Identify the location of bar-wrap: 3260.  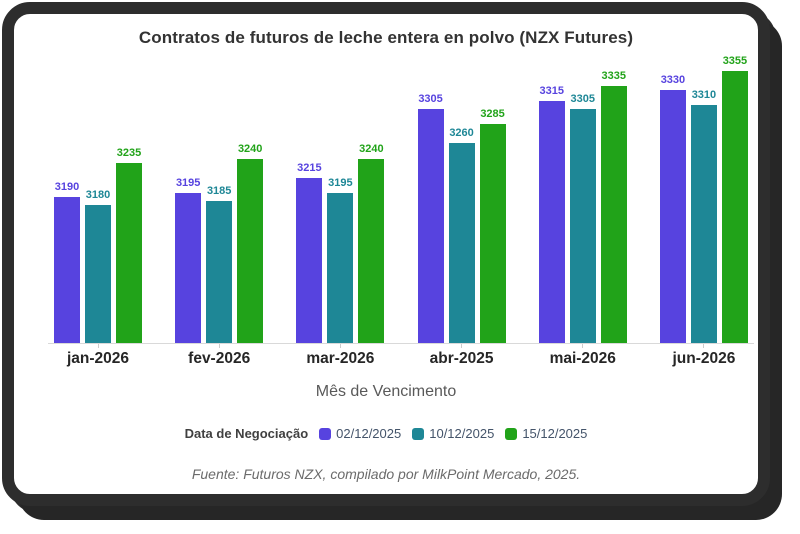
(461, 199).